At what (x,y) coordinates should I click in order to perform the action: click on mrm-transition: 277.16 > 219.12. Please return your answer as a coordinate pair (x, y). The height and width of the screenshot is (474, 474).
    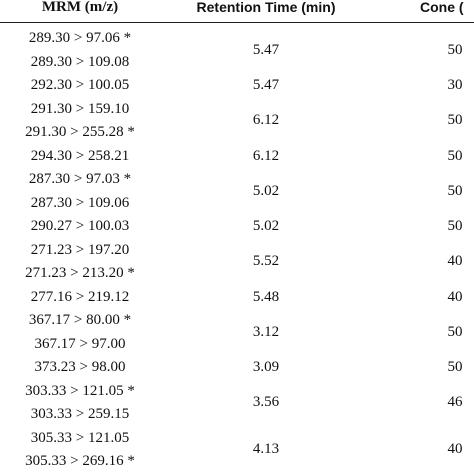
    Looking at the image, I should click on (80, 296).